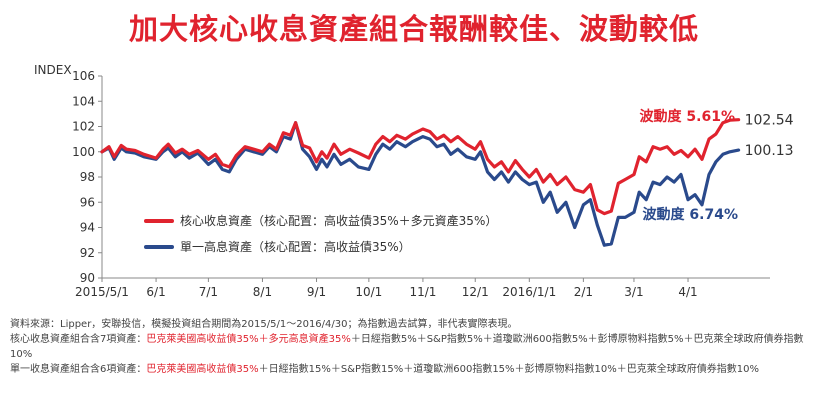 This screenshot has width=828, height=413. What do you see at coordinates (102, 292) in the screenshot?
I see `x-tick-label: 2015/5/1` at bounding box center [102, 292].